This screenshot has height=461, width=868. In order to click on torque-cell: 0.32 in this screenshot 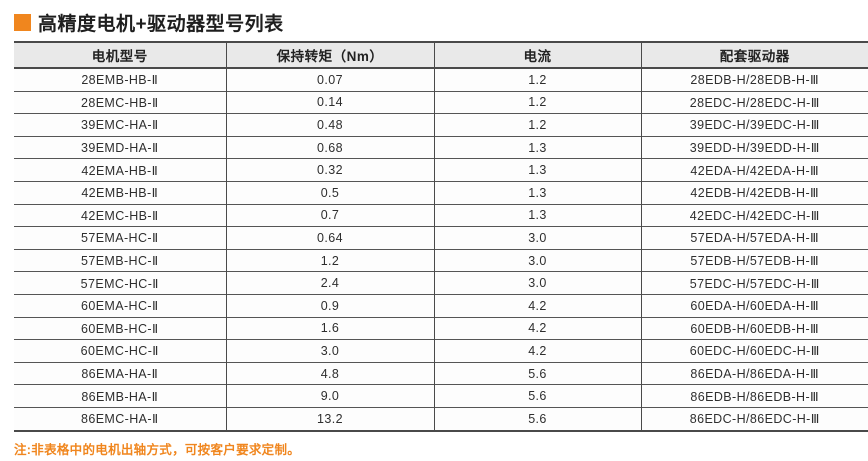, I will do `click(329, 170)`.